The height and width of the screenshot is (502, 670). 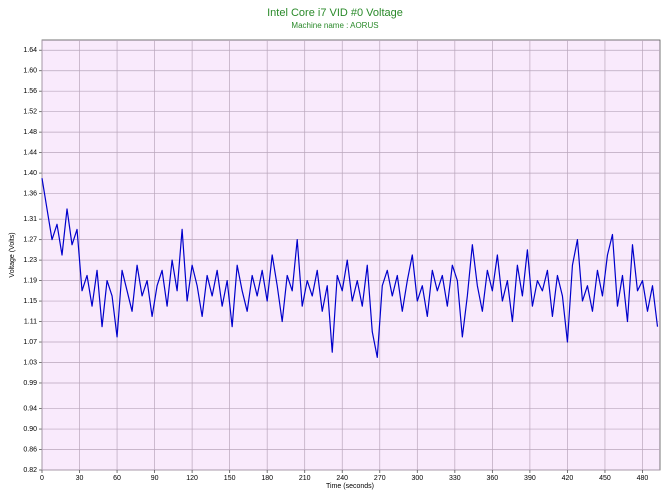 I want to click on y-tick-label: 1.23, so click(x=30, y=260).